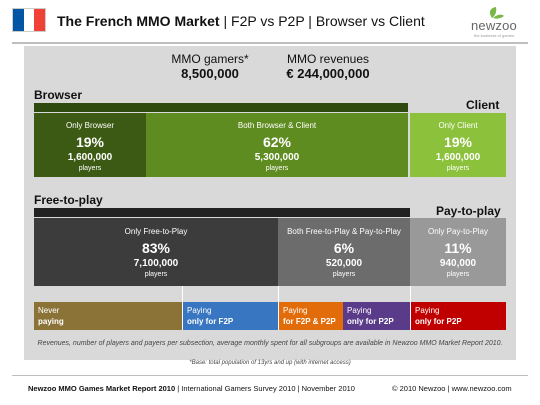 The width and height of the screenshot is (540, 405). Describe the element at coordinates (210, 59) in the screenshot. I see `gamers-label: MMO gamers*` at that location.